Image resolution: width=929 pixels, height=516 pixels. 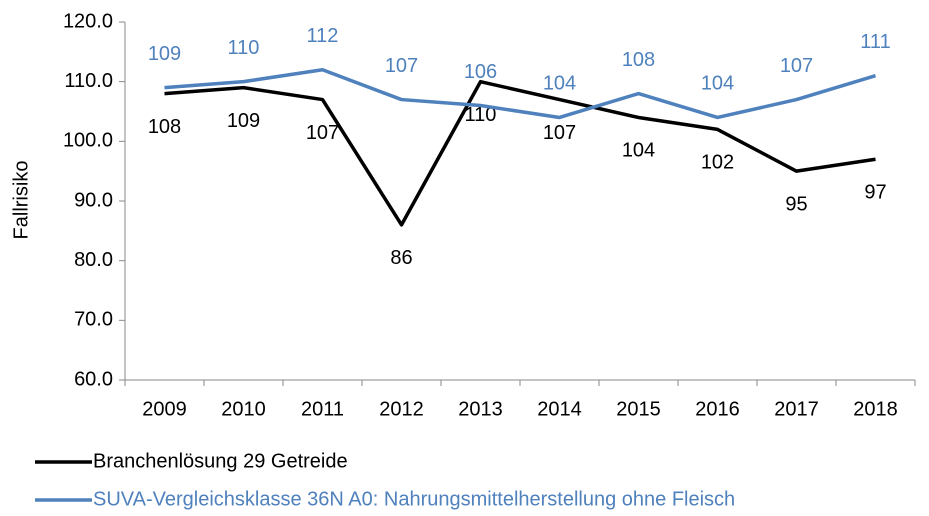 I want to click on data-label: 95, so click(x=796, y=204).